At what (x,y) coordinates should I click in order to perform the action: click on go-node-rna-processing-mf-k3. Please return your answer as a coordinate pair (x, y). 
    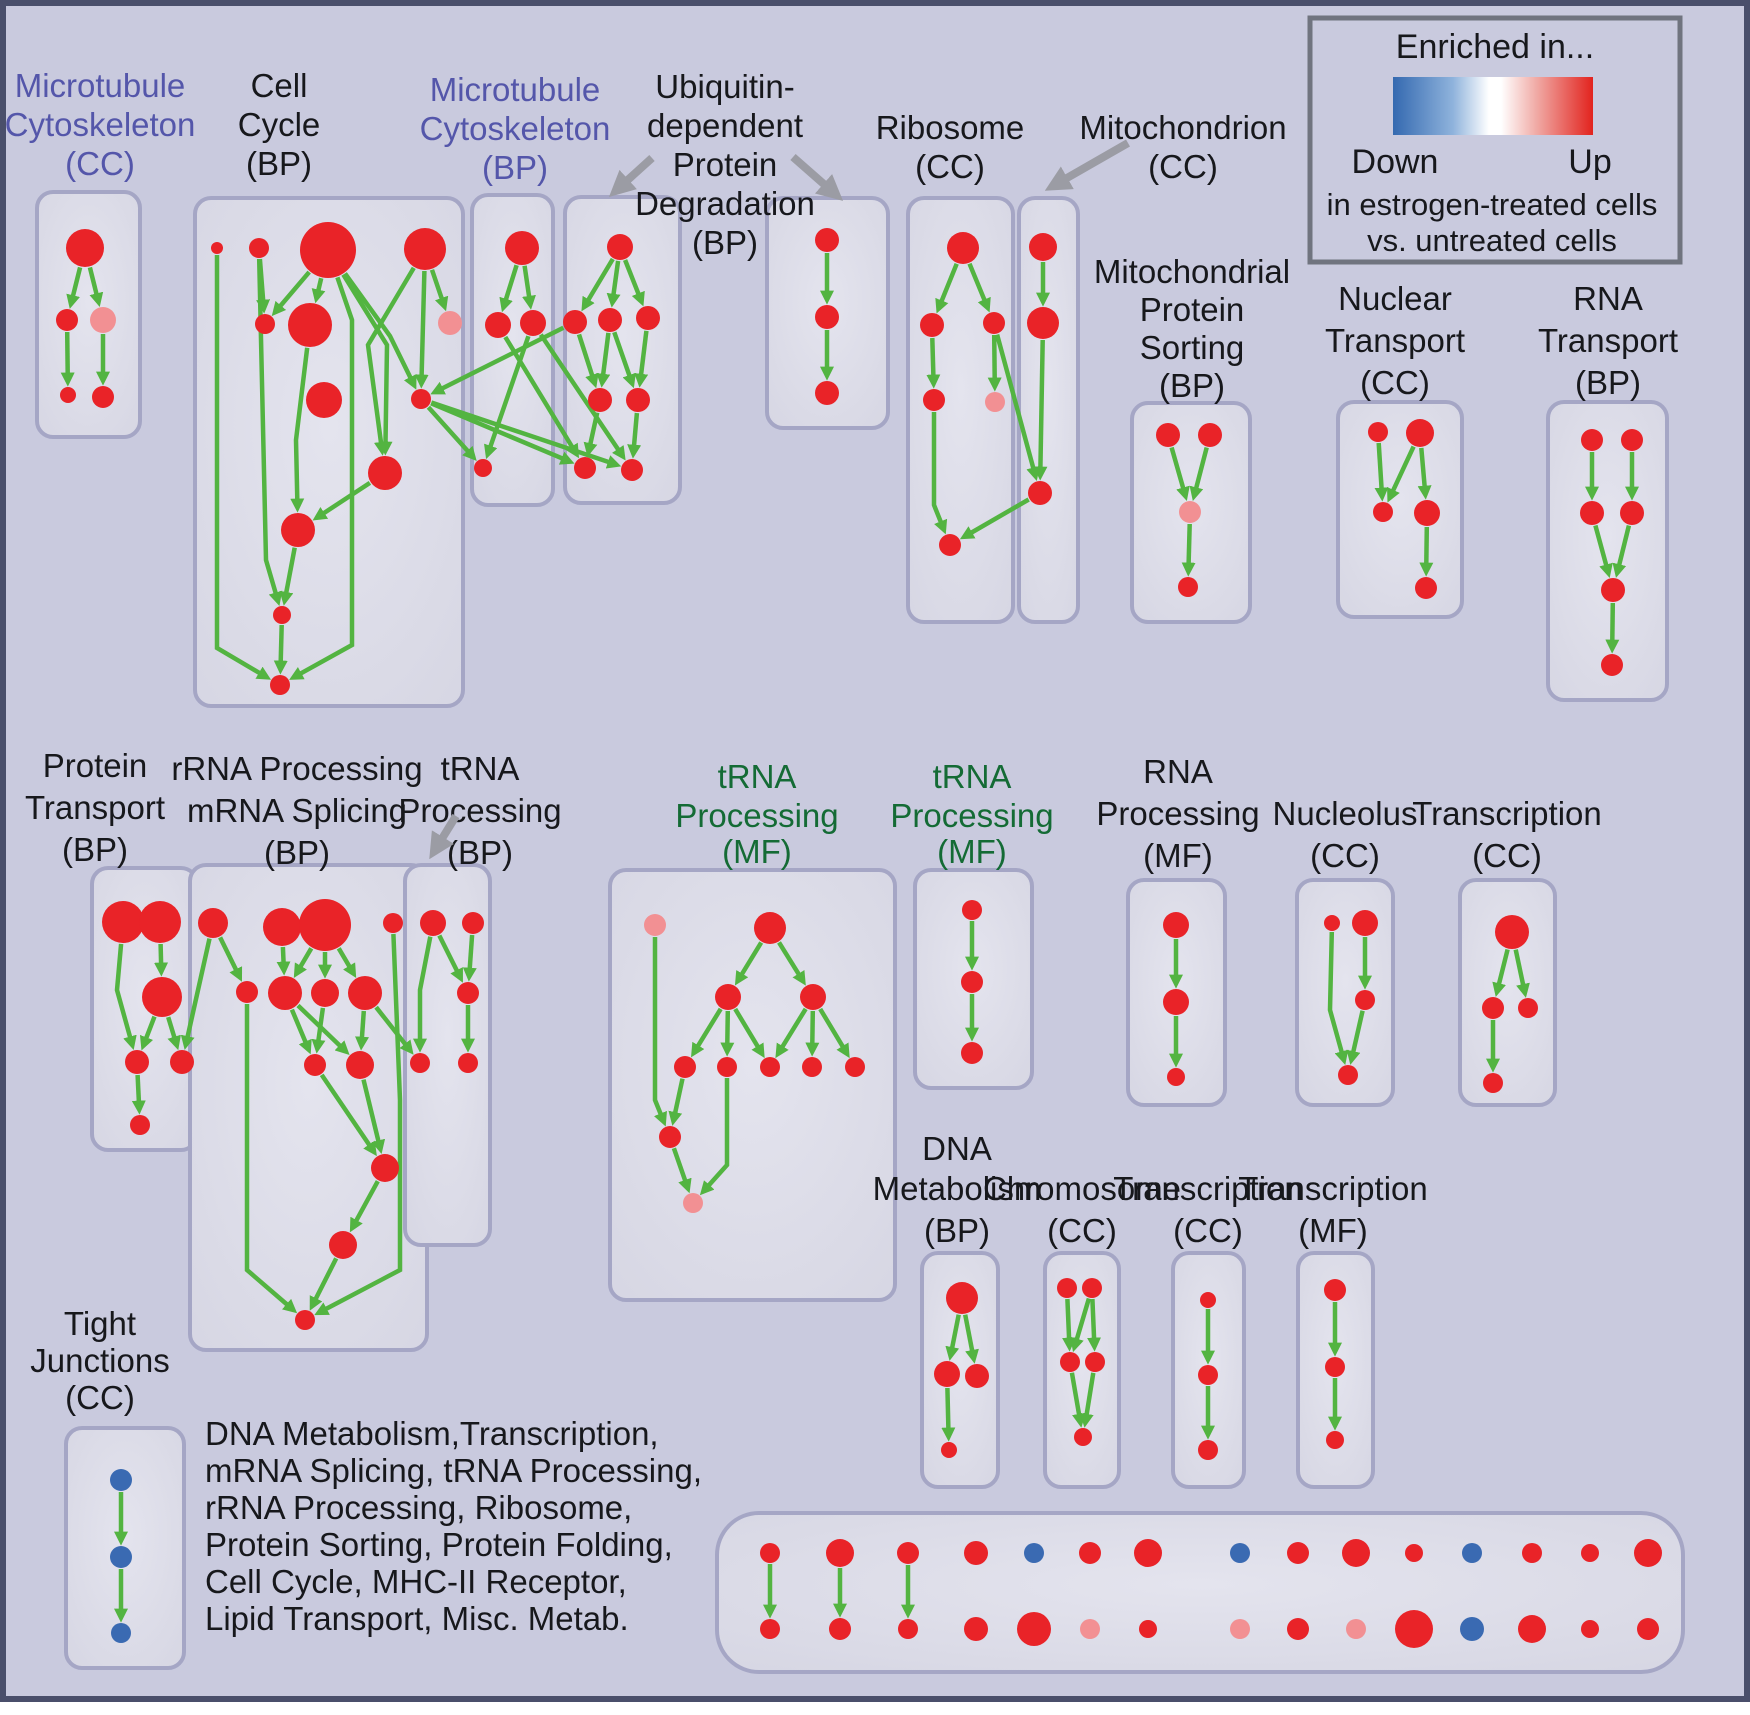
    Looking at the image, I should click on (1176, 1077).